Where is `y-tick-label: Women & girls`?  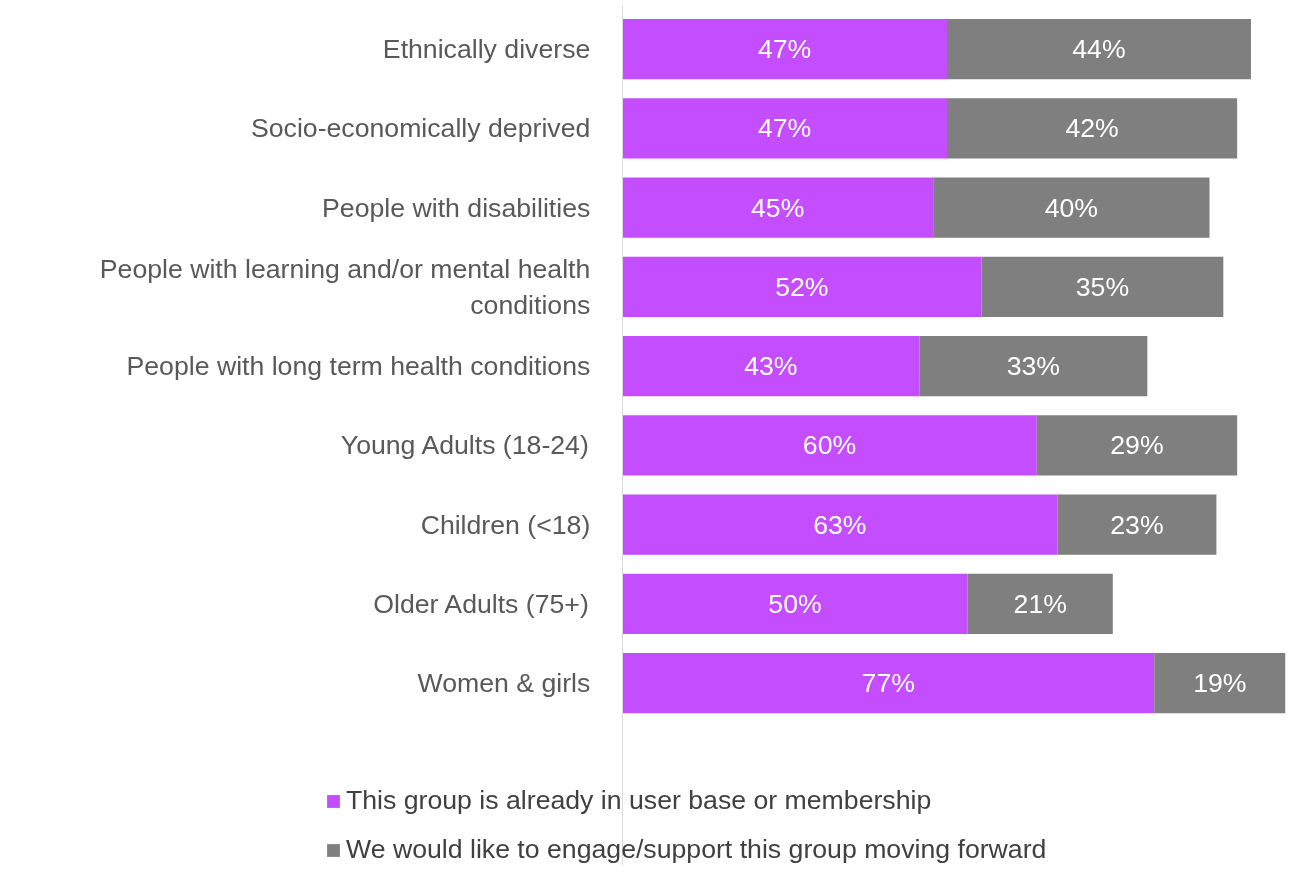 y-tick-label: Women & girls is located at coordinates (504, 683).